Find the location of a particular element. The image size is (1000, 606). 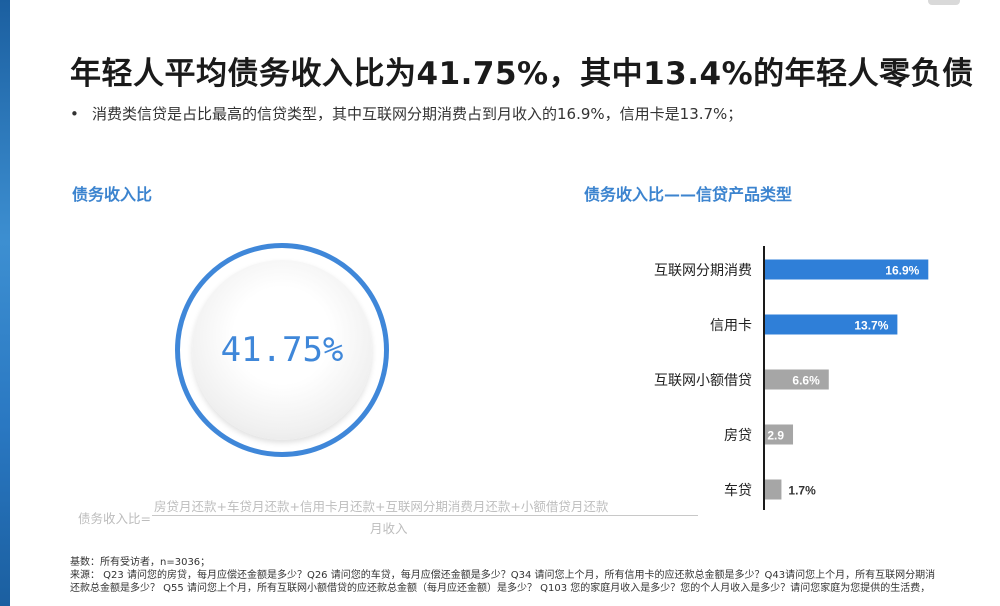

category-label-0: 互联网分期消费 is located at coordinates (703, 270).